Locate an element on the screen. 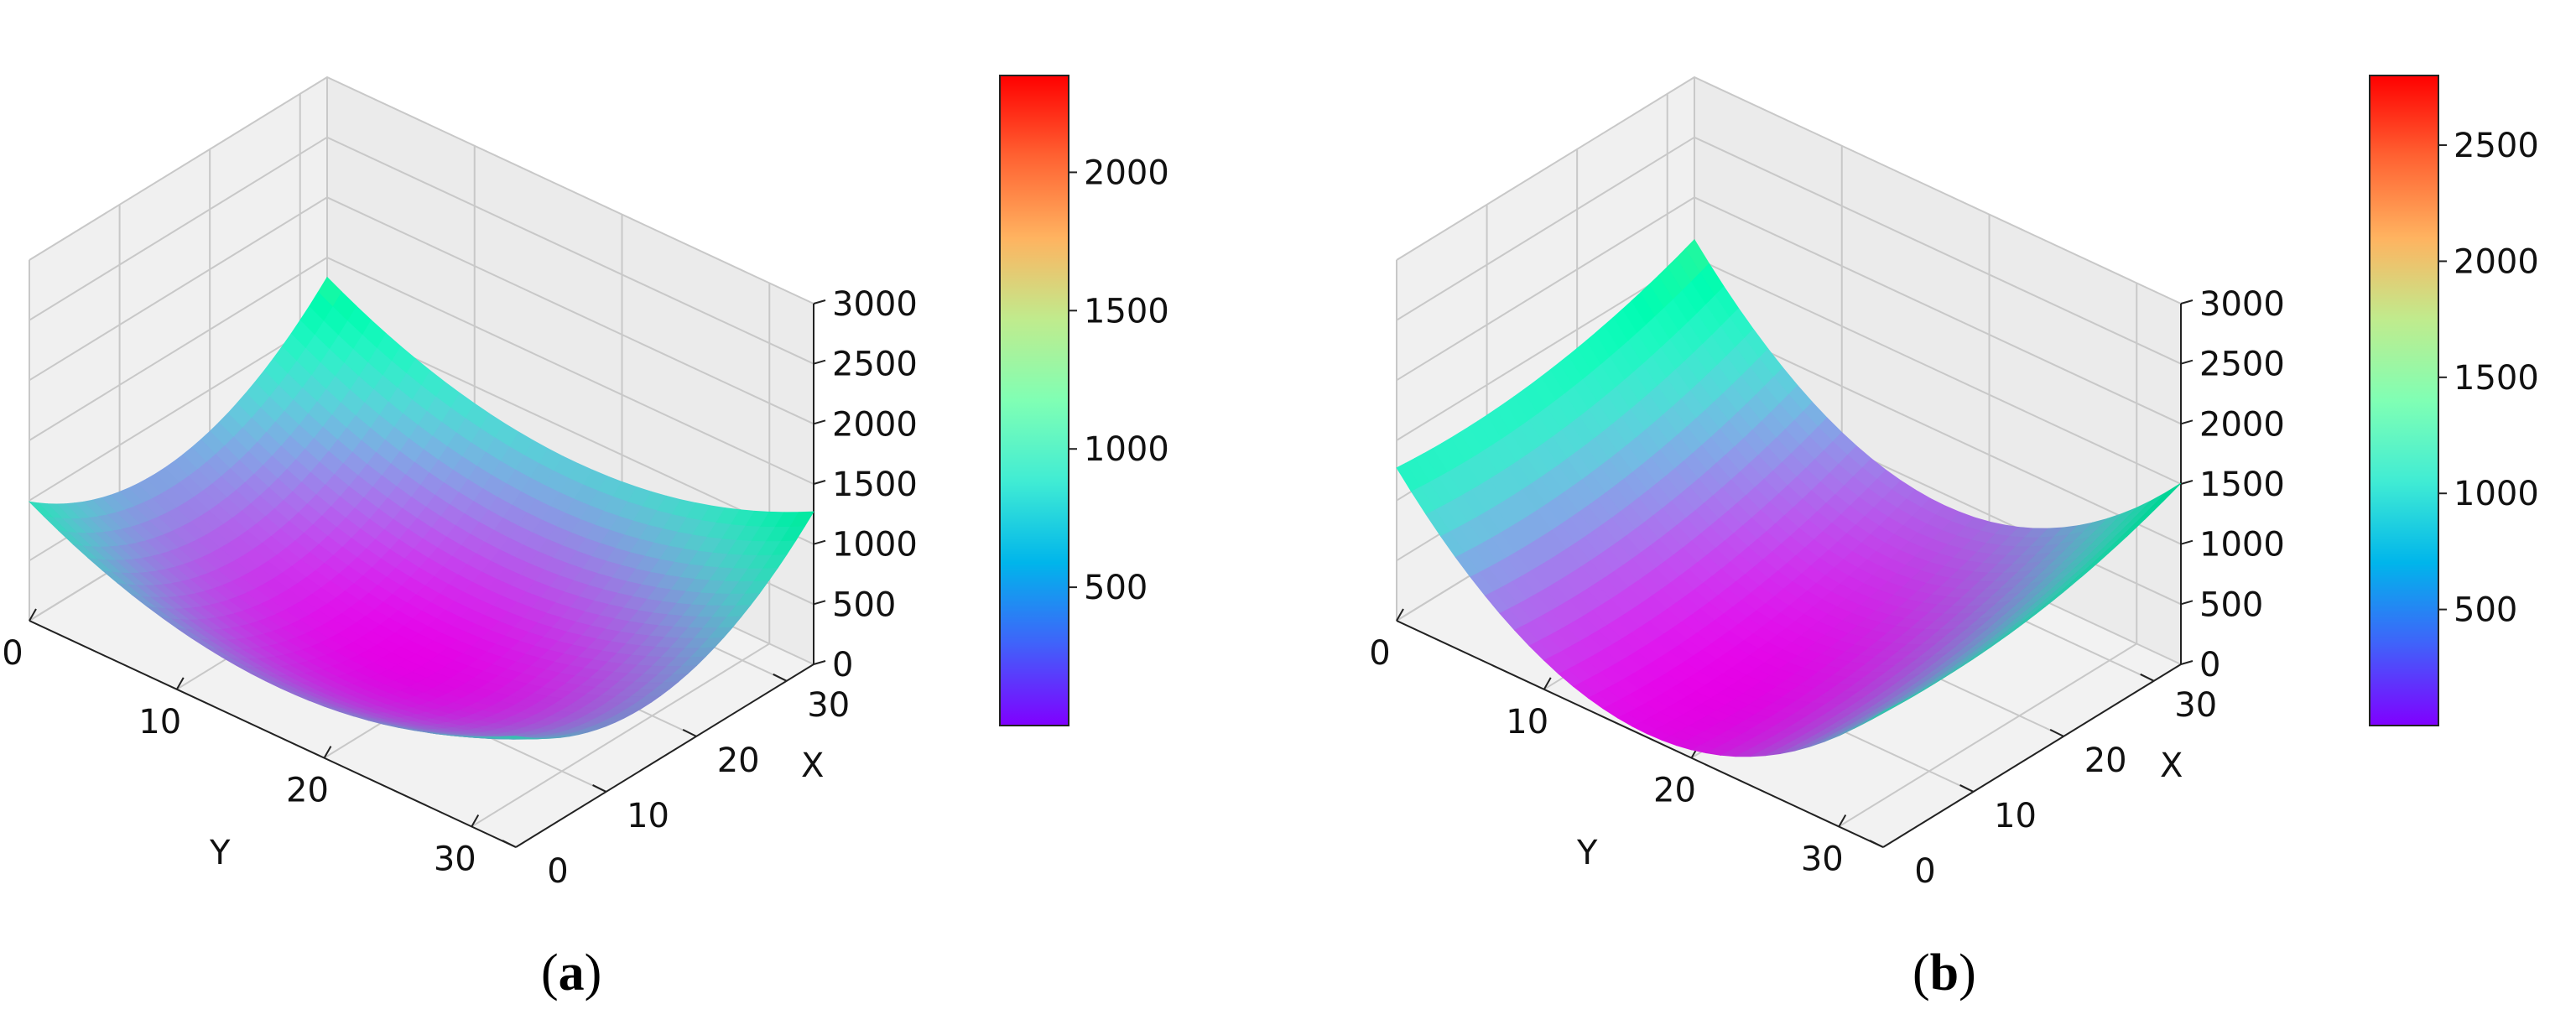  y-axis-label-a: Y is located at coordinates (220, 853).